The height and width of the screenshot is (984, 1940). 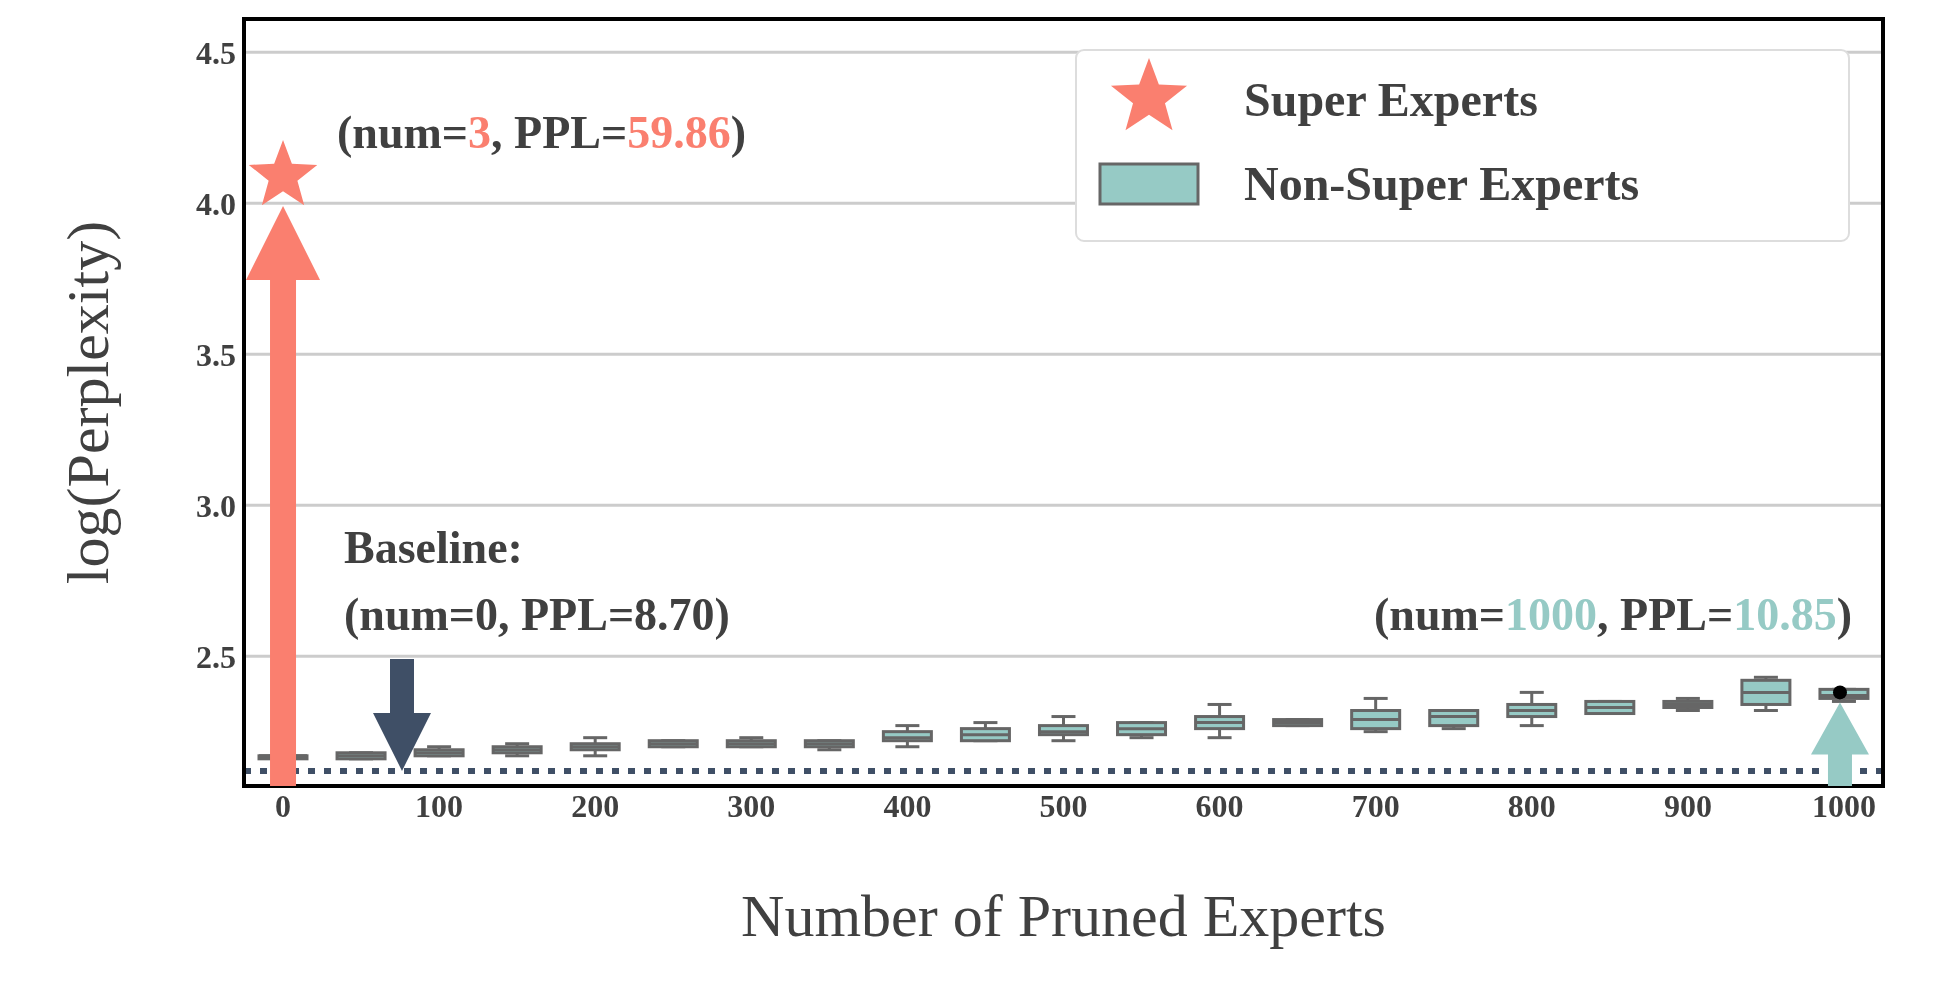 I want to click on legend-label: Non-Super Experts, so click(x=1442, y=183).